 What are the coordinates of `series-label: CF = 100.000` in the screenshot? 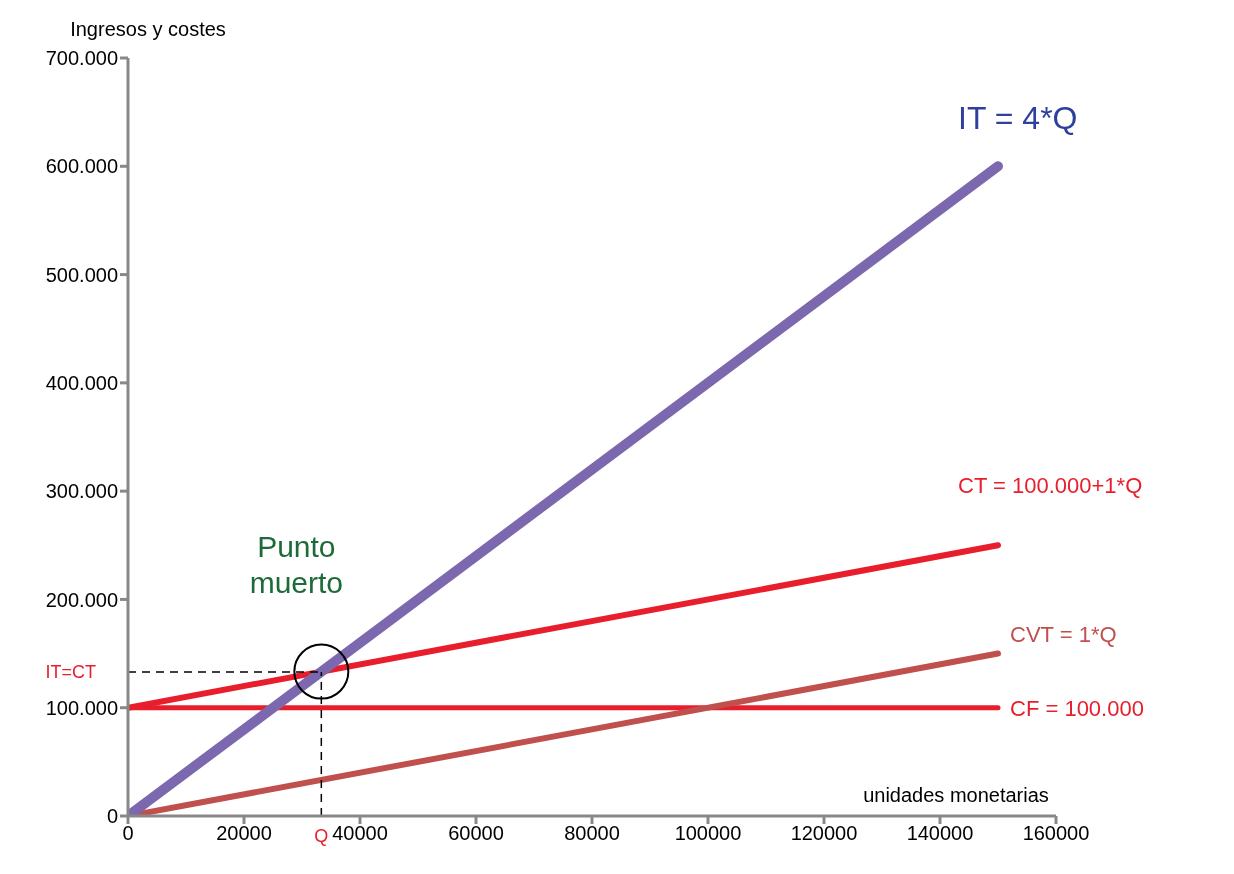 It's located at (1077, 708).